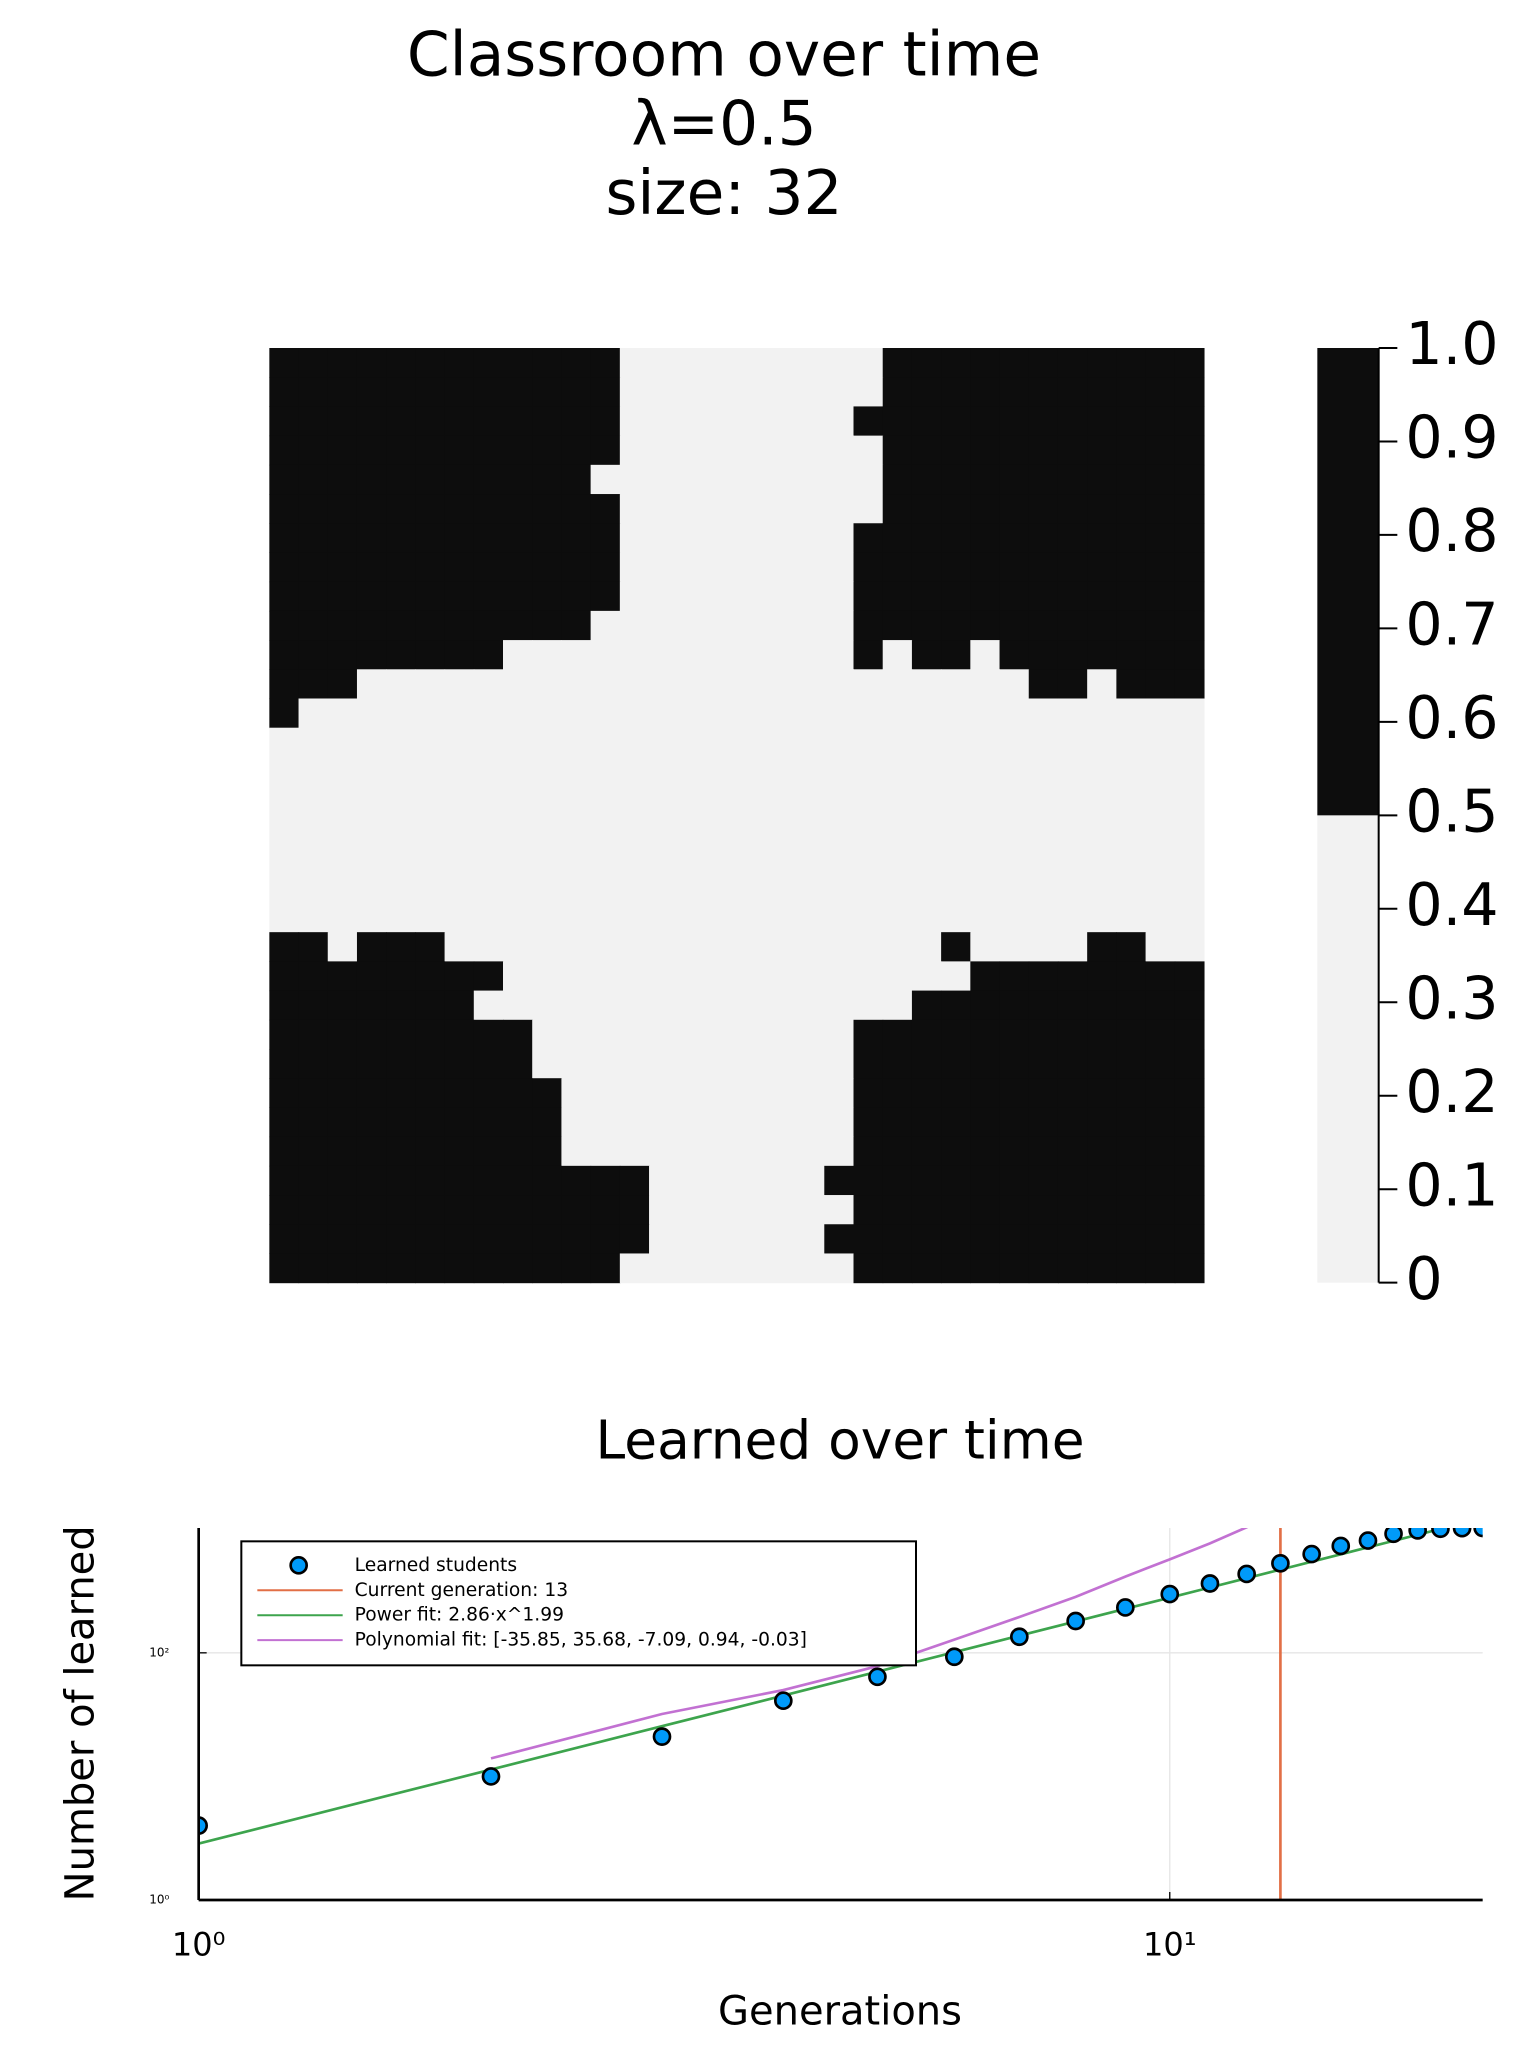  I want to click on data-point, so click(1368, 1540).